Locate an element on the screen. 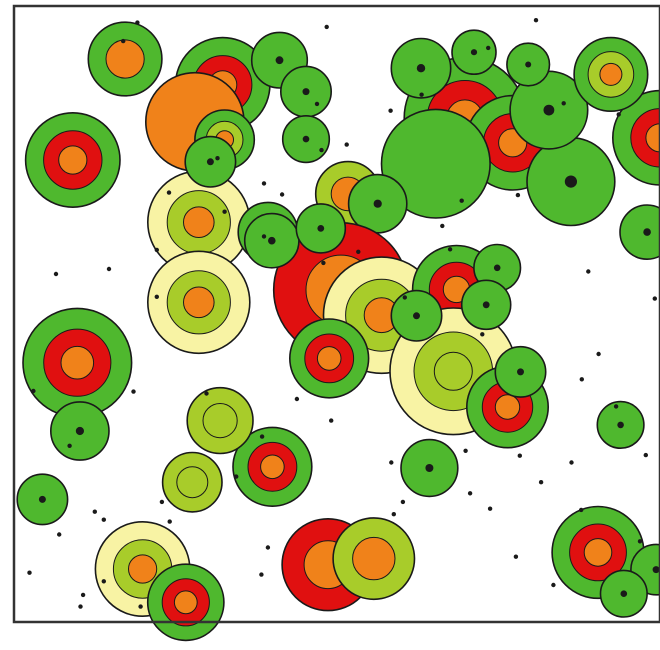 Image resolution: width=660 pixels, height=650 pixels. bubble-42-ring-dot is located at coordinates (497, 268).